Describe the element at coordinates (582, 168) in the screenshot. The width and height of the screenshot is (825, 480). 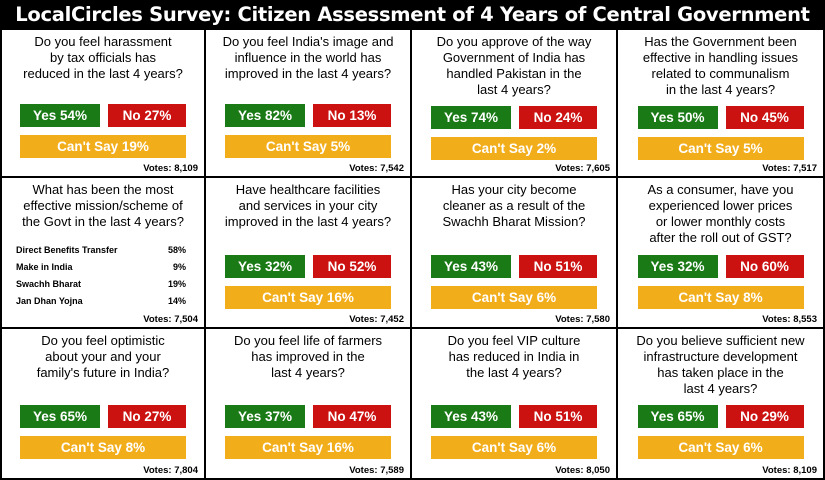
I see `votes-count: Votes: 7,605` at that location.